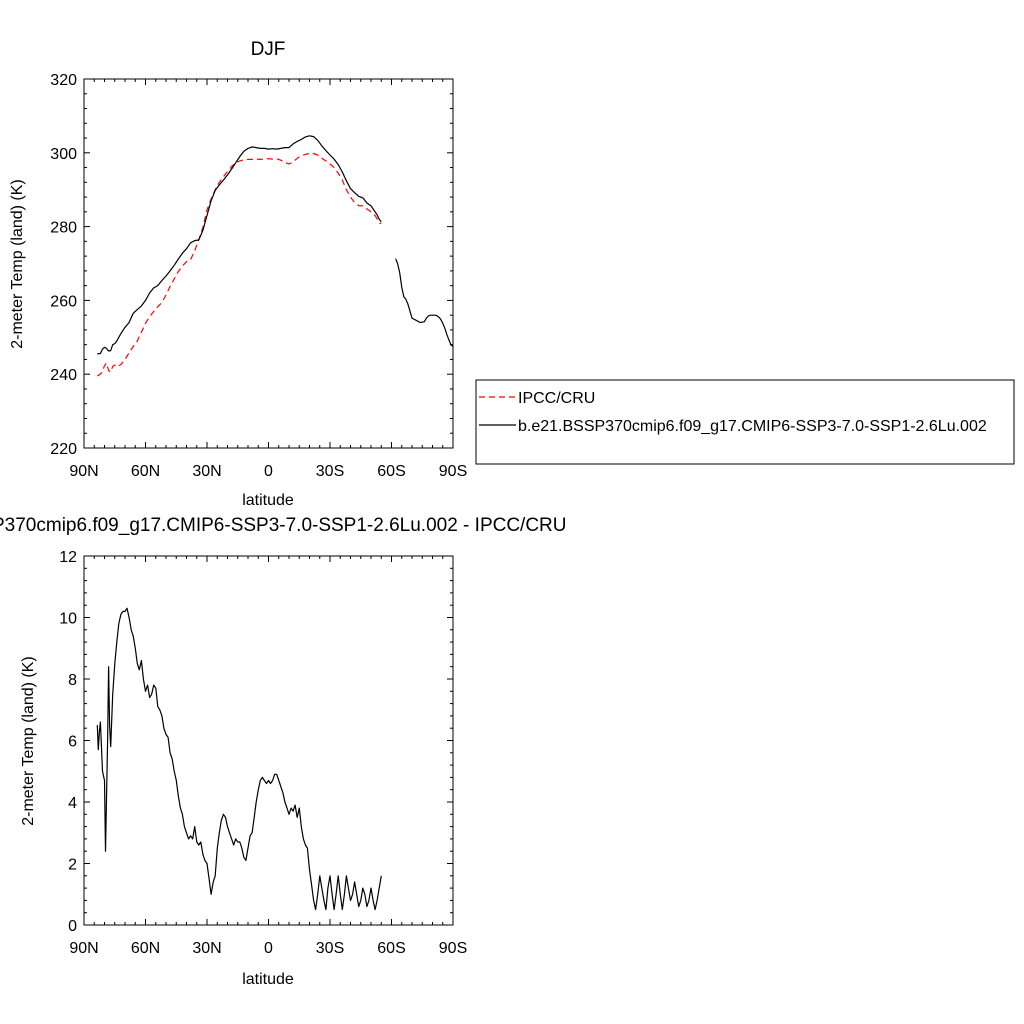 The height and width of the screenshot is (1024, 1024). Describe the element at coordinates (72, 742) in the screenshot. I see `y-tick-label: 6` at that location.